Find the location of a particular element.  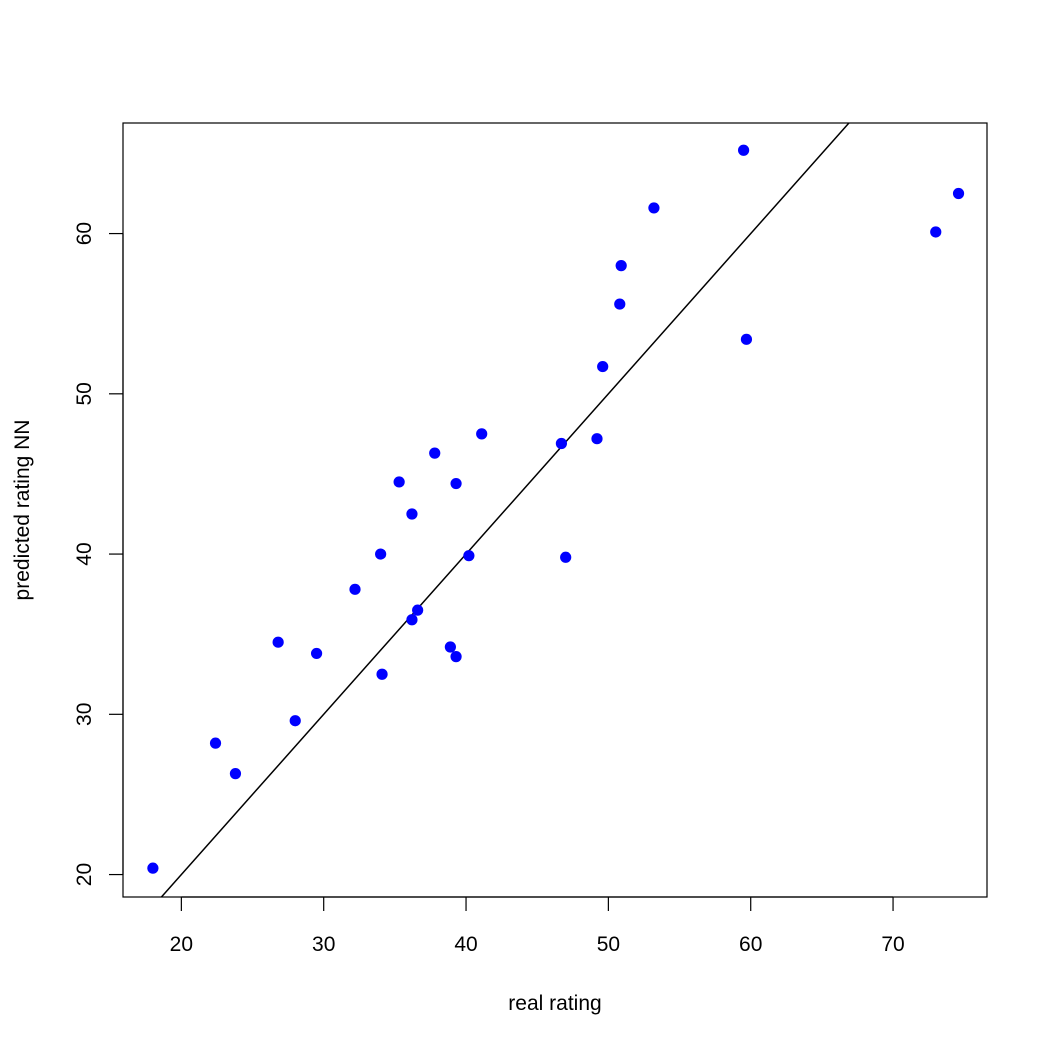

y-tick-label: 60 is located at coordinates (84, 233).